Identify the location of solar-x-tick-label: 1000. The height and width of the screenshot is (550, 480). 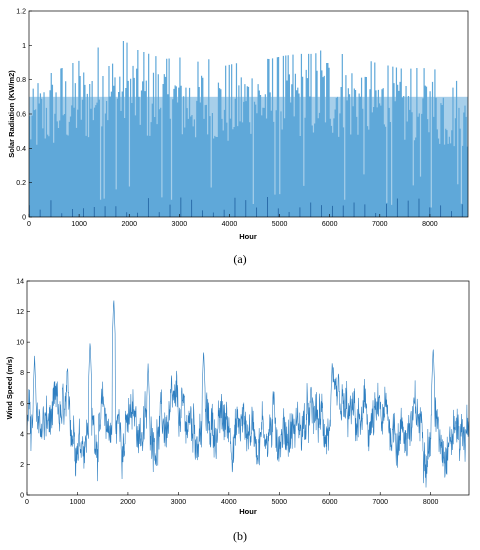
(79, 224).